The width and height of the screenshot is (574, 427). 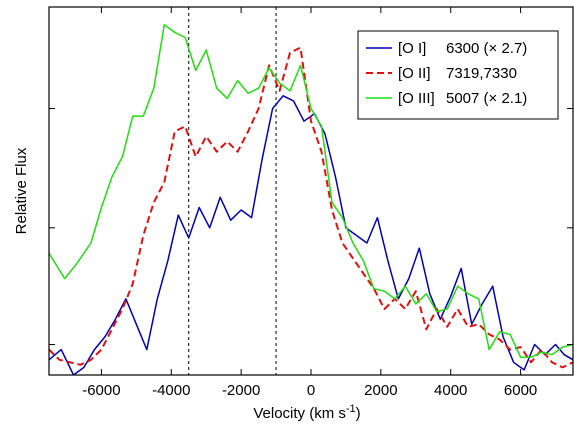 What do you see at coordinates (171, 390) in the screenshot?
I see `x-tick-label-1: -4000` at bounding box center [171, 390].